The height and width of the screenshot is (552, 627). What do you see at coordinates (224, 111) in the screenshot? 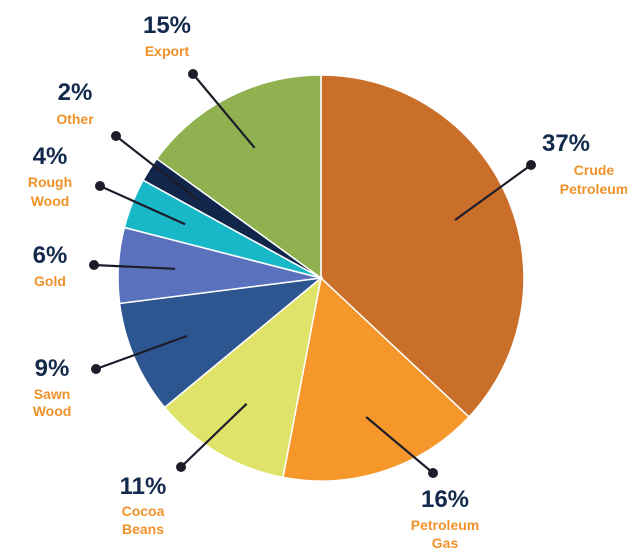
I see `leader-line-export` at bounding box center [224, 111].